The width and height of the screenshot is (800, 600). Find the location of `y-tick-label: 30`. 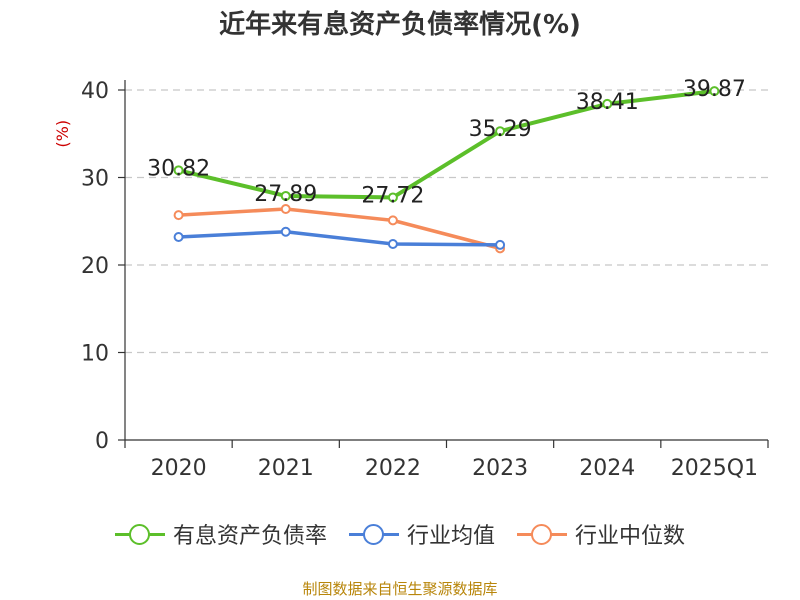

y-tick-label: 30 is located at coordinates (95, 179).